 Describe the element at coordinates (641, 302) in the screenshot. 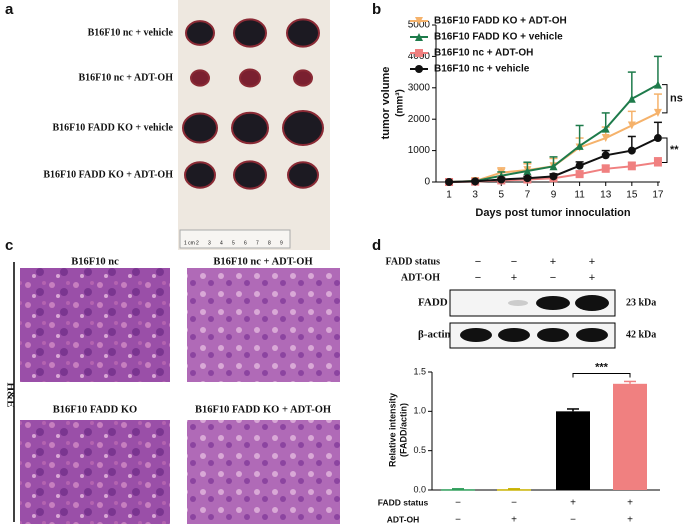

I see `band-size: 23 kDa` at that location.